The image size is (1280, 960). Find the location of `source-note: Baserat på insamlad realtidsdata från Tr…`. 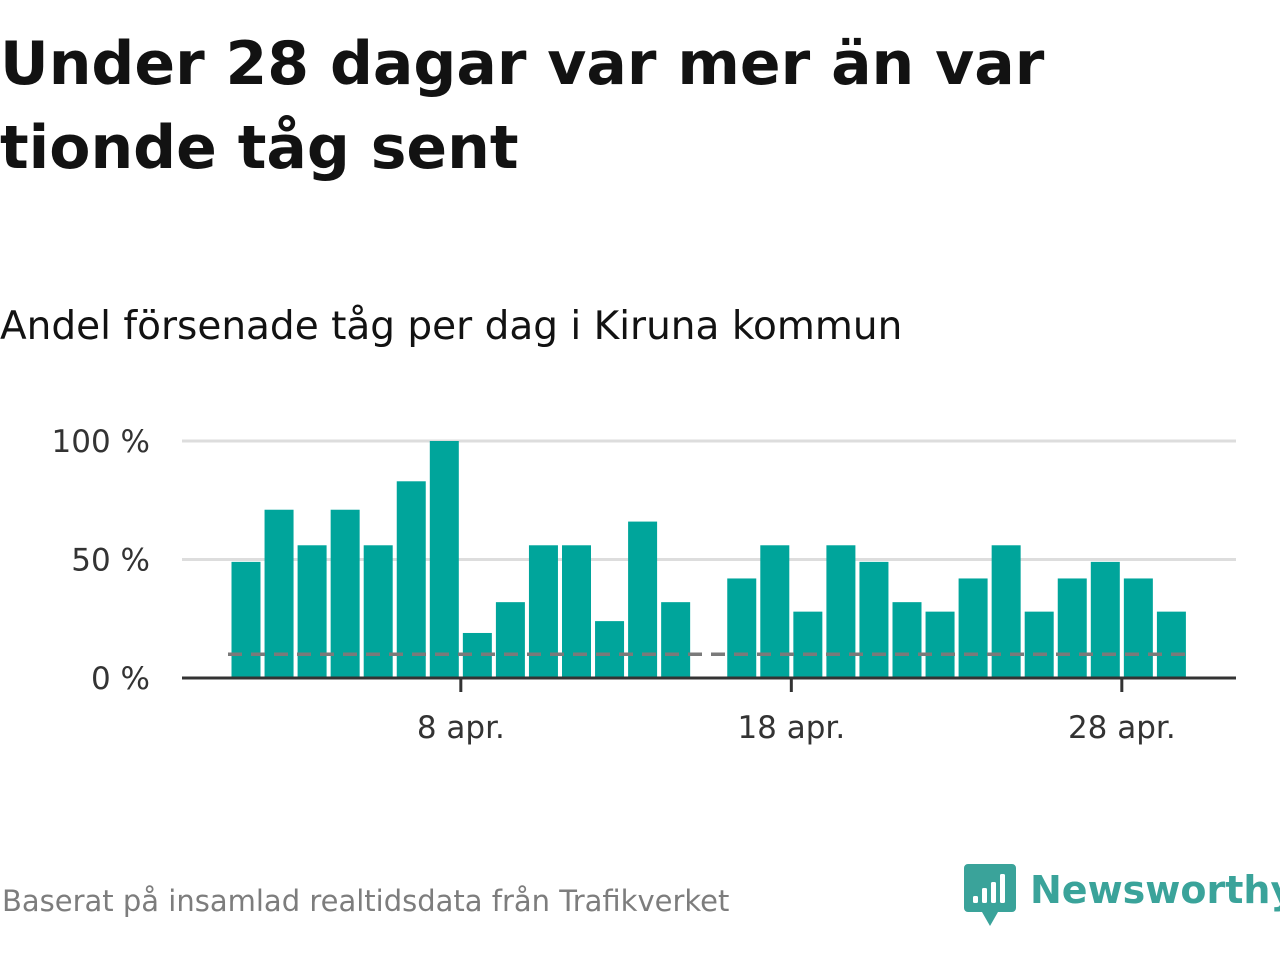

source-note: Baserat på insamlad realtidsdata från Tr… is located at coordinates (366, 901).